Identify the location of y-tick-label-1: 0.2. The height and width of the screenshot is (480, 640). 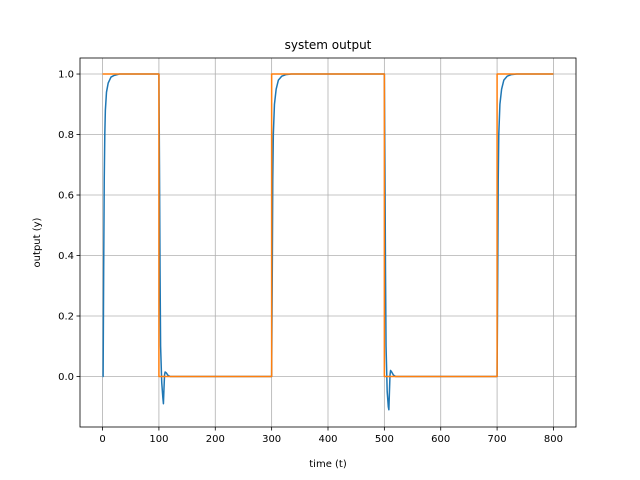
(66, 316).